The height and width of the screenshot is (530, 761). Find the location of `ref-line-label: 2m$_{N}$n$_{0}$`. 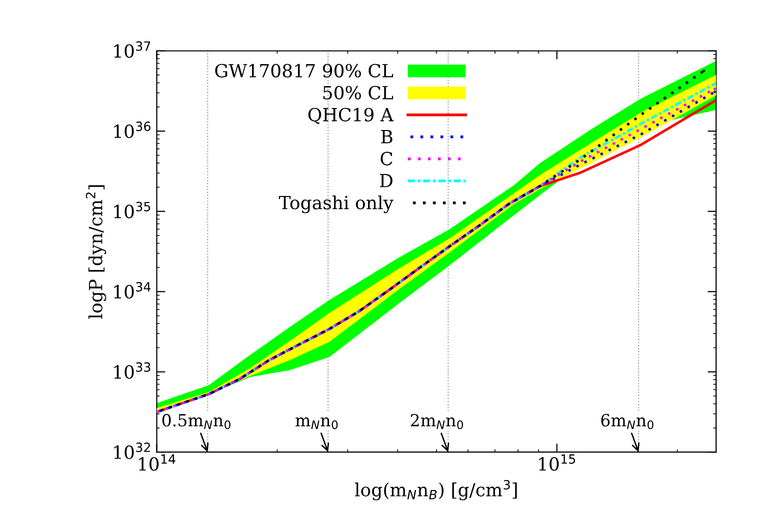

ref-line-label: 2m$_{N}$n$_{0}$ is located at coordinates (437, 422).